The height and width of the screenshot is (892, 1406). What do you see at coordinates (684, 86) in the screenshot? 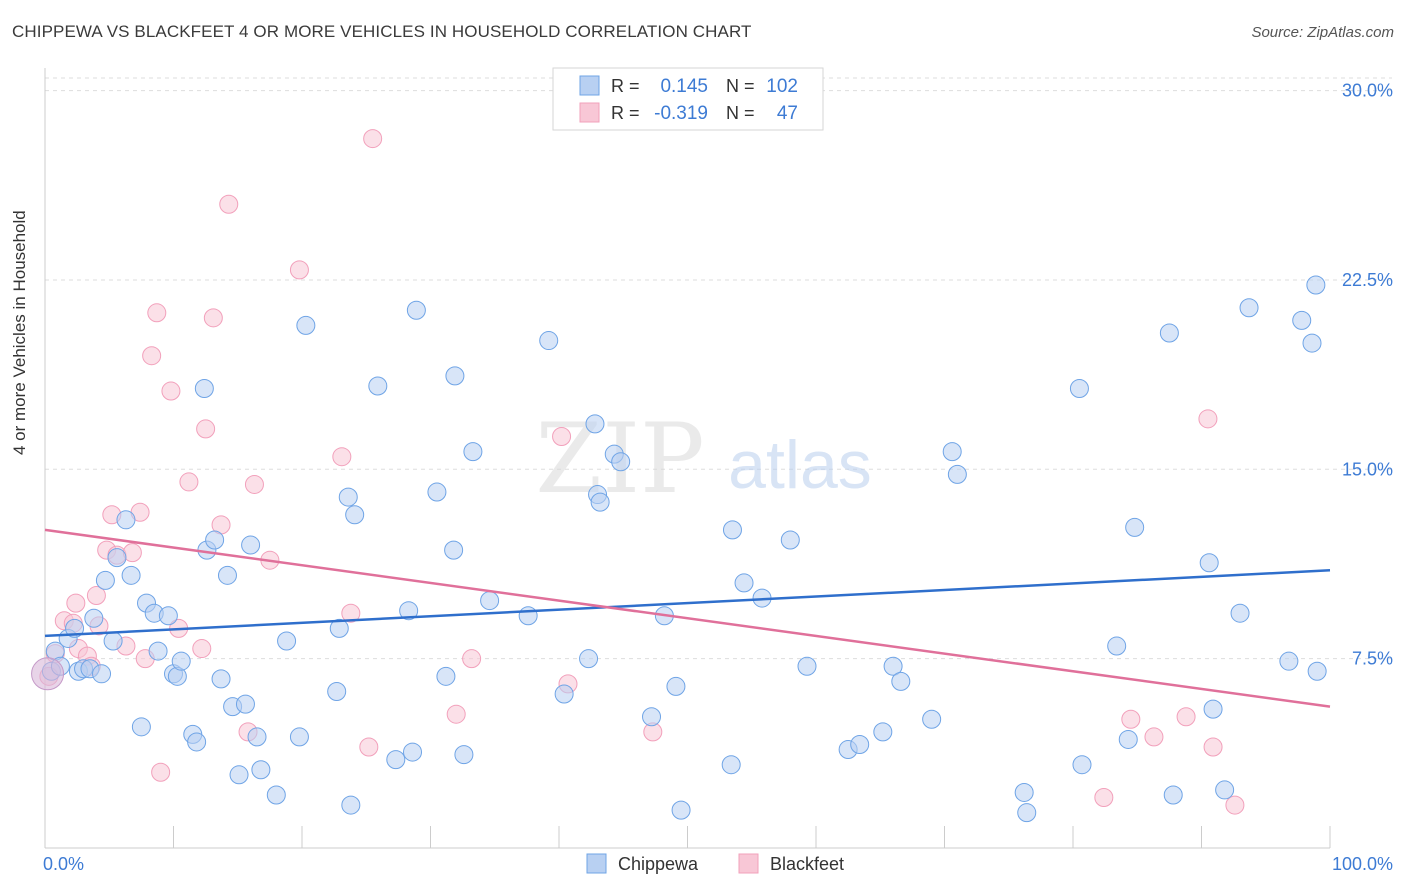
I see `legend-r-value-1: 0.145` at bounding box center [684, 86].